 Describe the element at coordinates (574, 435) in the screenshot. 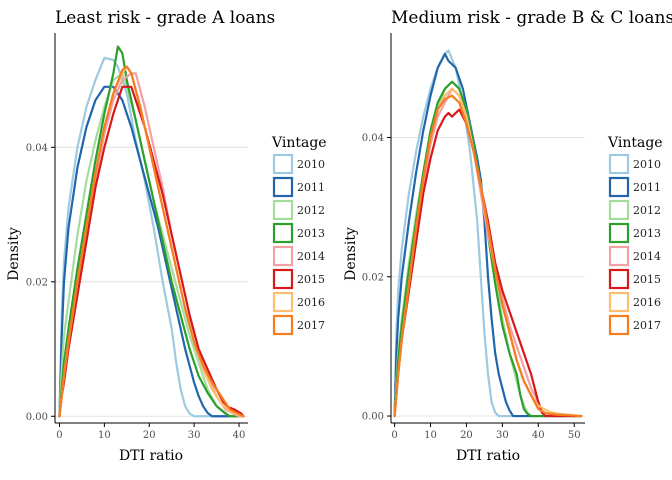

I see `x-tick-label: 50` at that location.